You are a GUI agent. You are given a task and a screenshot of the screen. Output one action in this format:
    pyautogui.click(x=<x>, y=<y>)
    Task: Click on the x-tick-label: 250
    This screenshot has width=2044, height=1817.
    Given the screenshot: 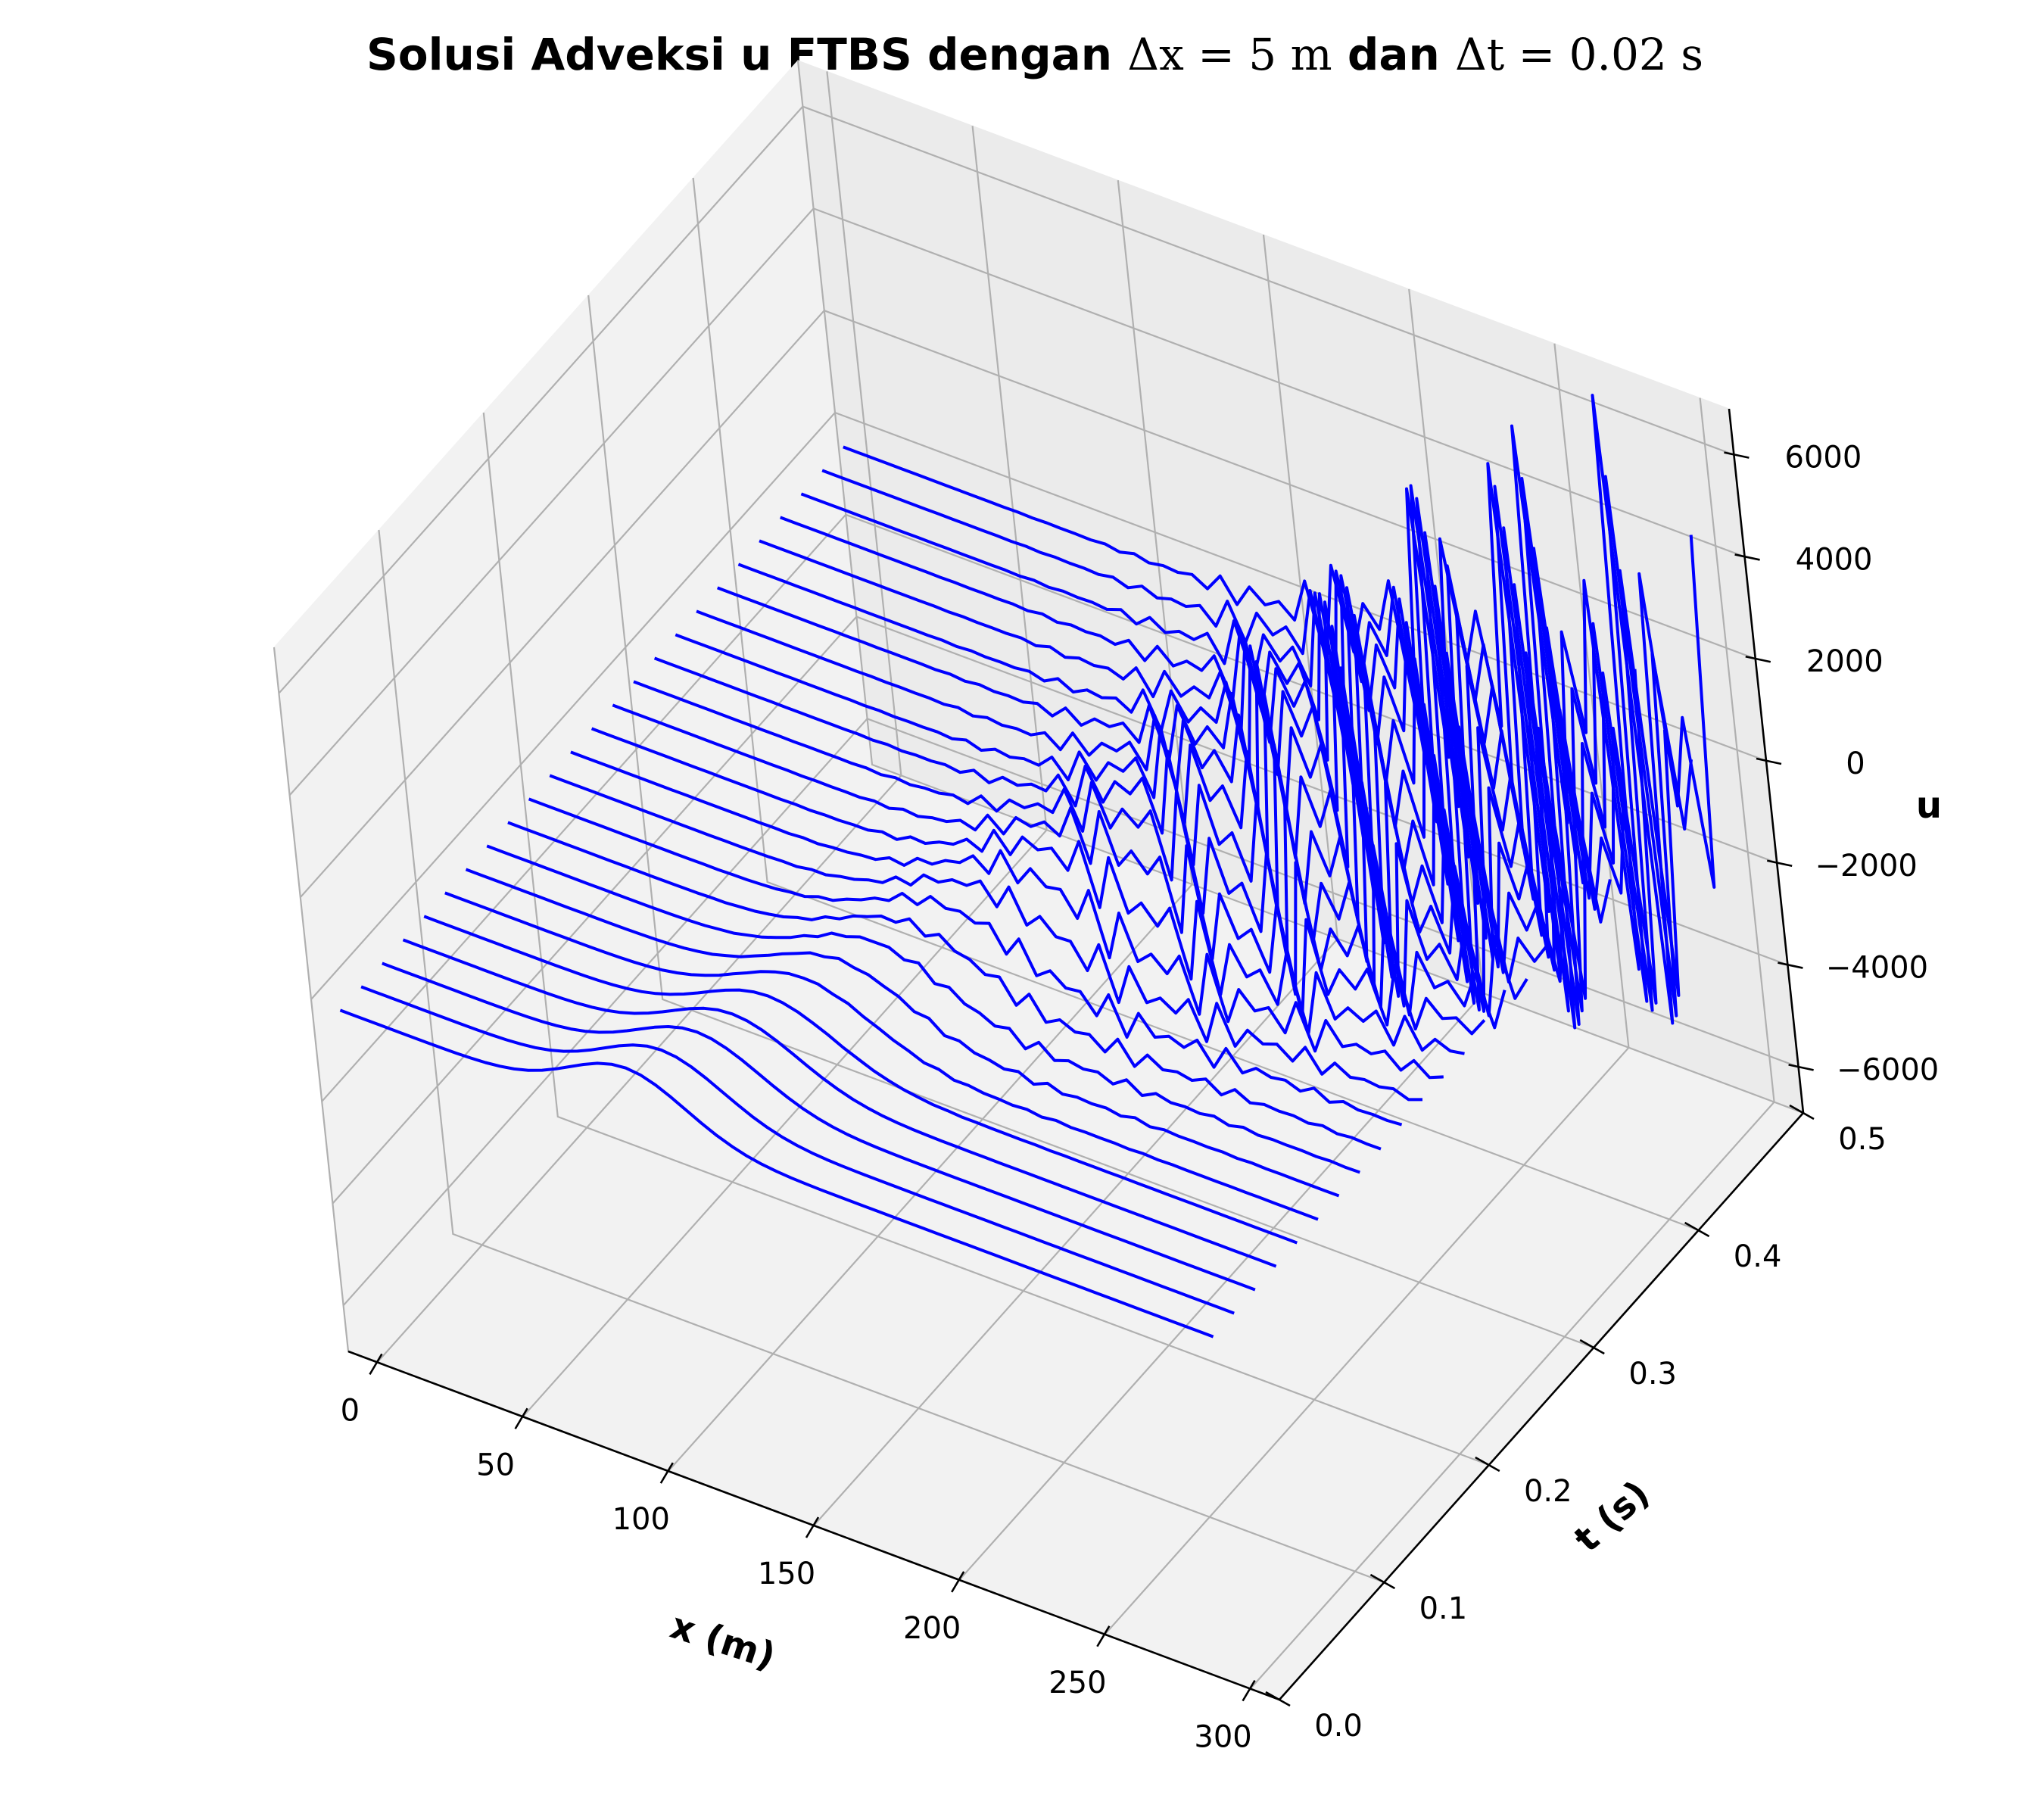 What is the action you would take?
    pyautogui.click(x=1077, y=1683)
    